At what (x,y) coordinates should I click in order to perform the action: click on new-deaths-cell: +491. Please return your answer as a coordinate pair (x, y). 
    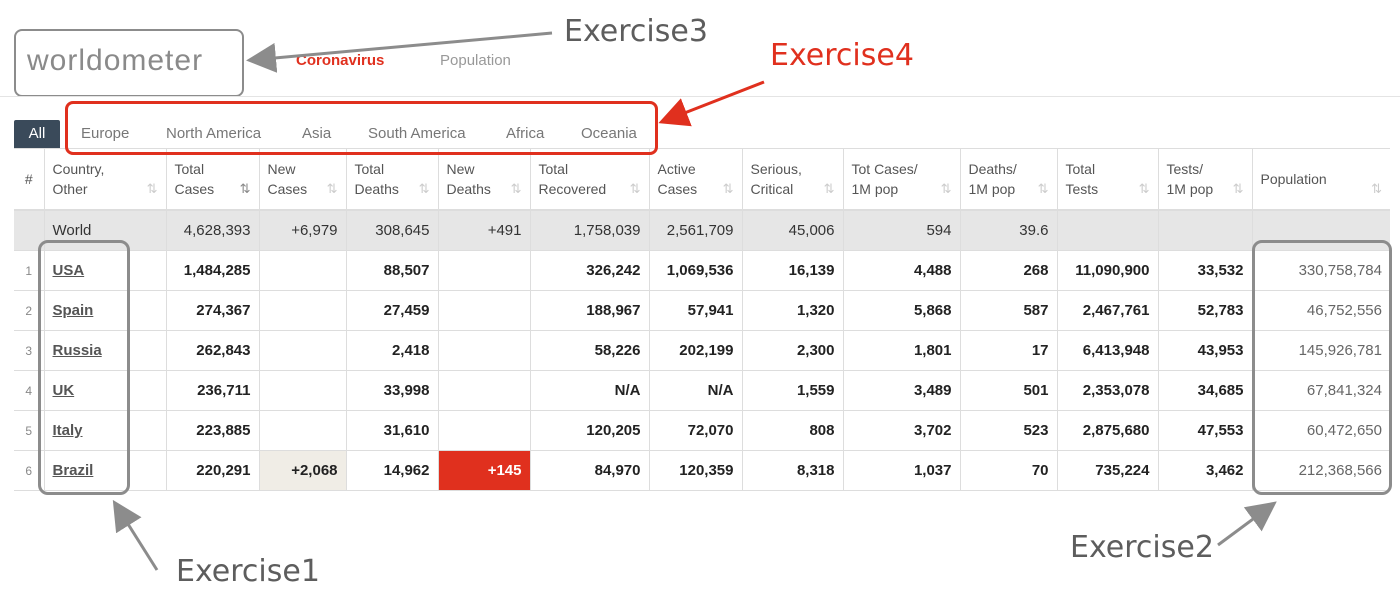
    Looking at the image, I should click on (483, 230).